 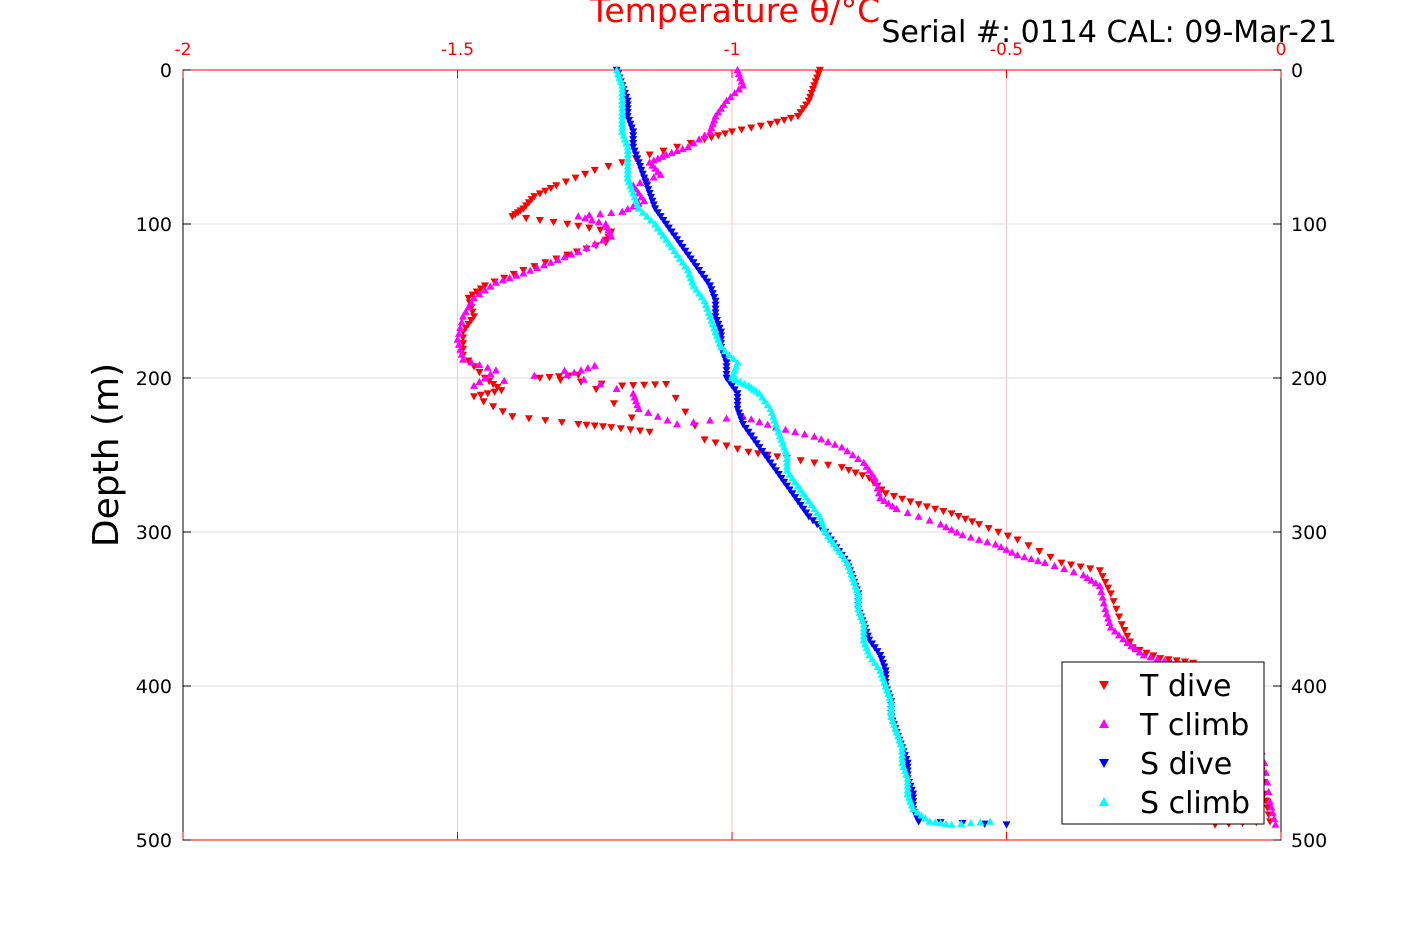 I want to click on y-tick-label-right: 100, so click(x=1309, y=225).